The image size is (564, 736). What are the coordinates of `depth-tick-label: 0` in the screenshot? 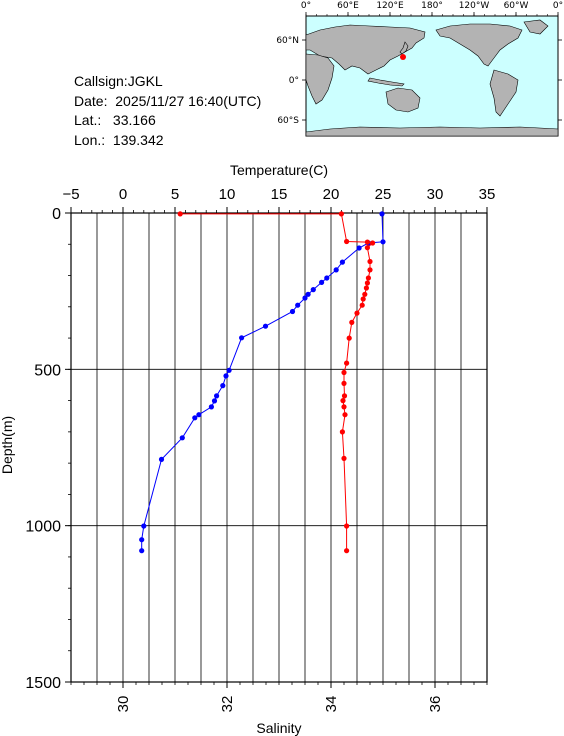 It's located at (56, 214).